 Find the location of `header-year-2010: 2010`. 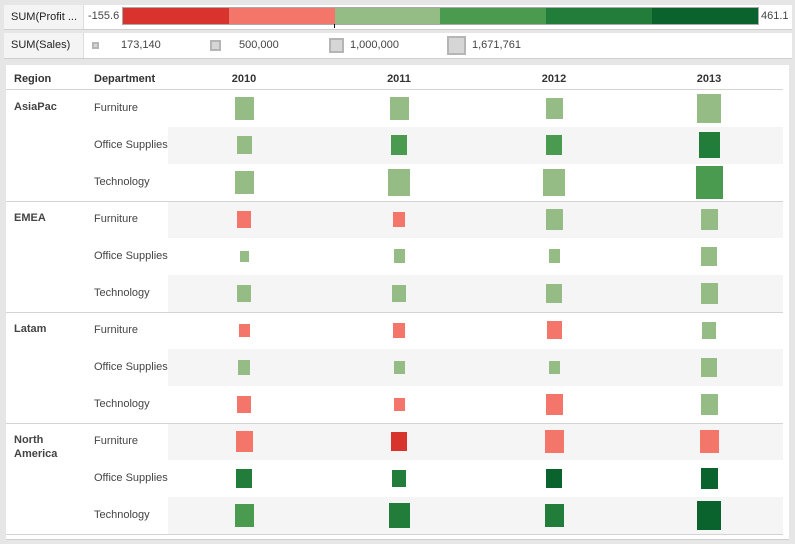

header-year-2010: 2010 is located at coordinates (244, 79).